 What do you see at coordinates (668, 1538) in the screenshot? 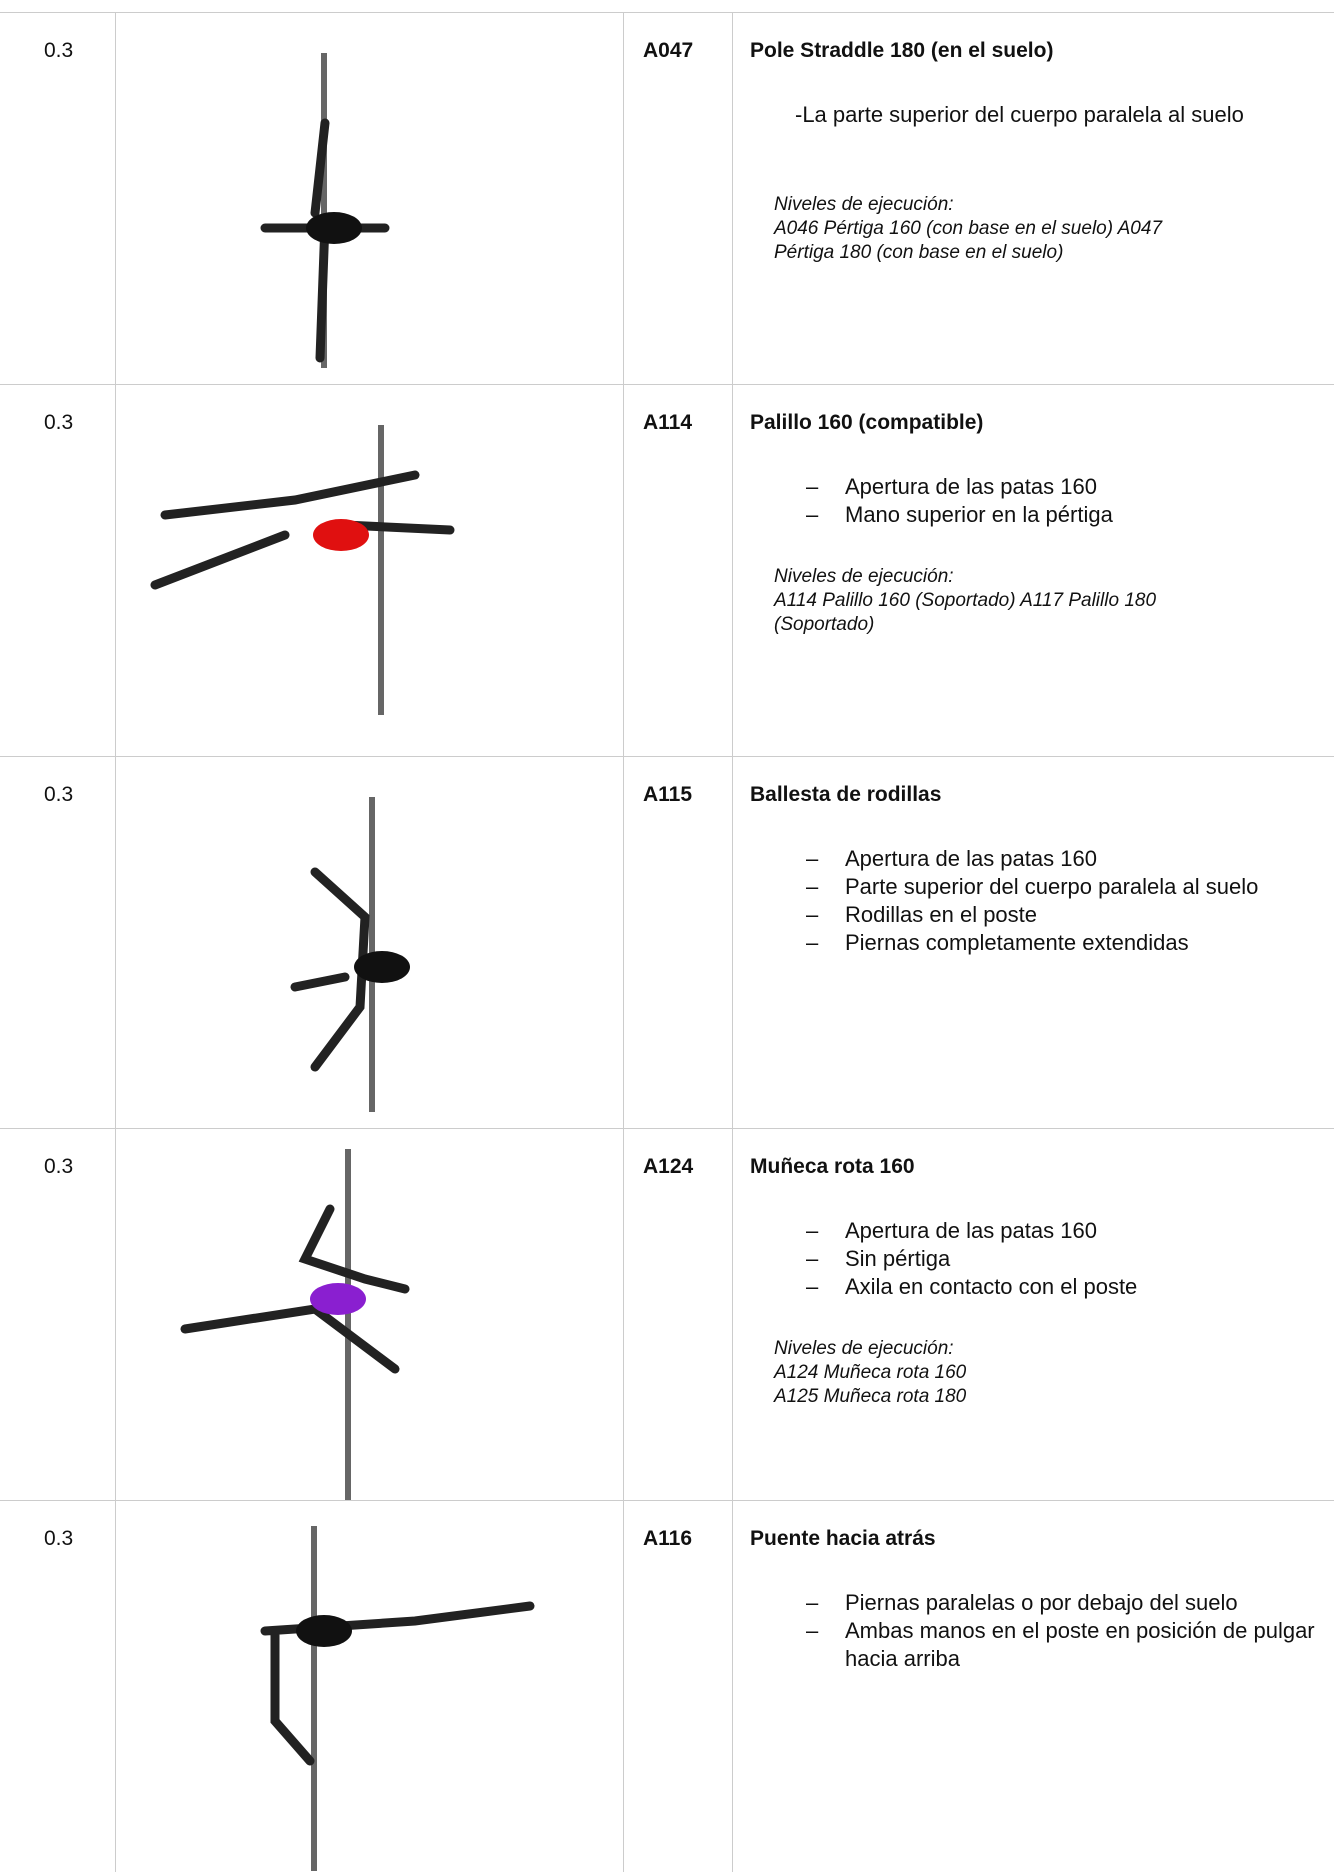
I see `code: A116` at bounding box center [668, 1538].